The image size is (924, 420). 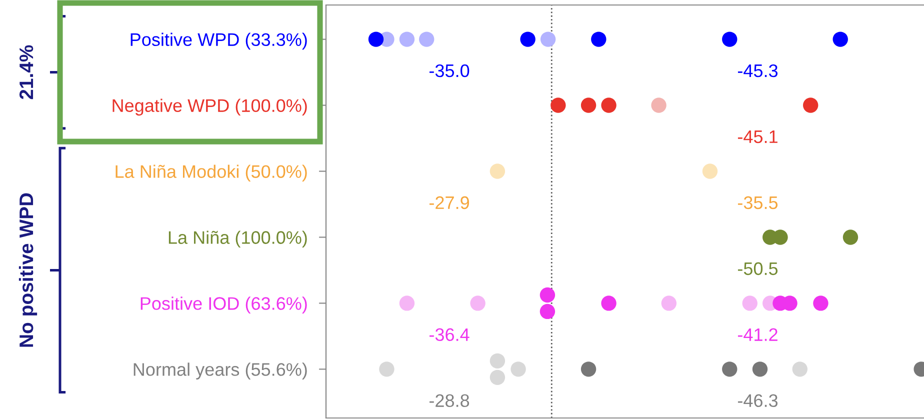 What do you see at coordinates (449, 335) in the screenshot?
I see `annotation: -36.4` at bounding box center [449, 335].